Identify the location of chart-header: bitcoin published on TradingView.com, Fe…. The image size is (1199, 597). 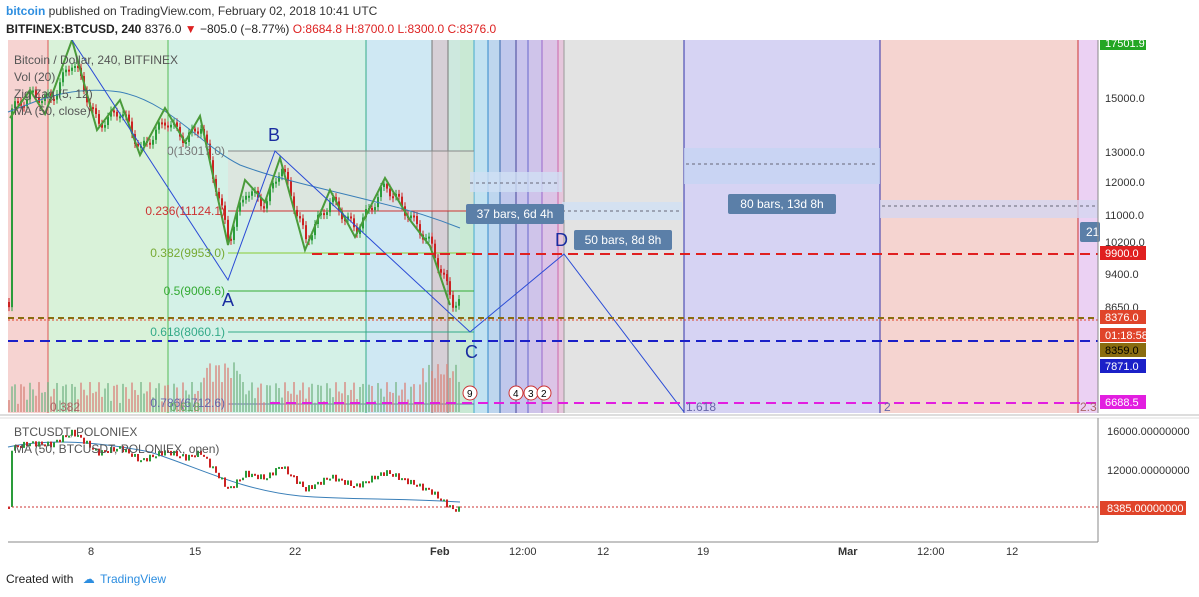
(599, 20).